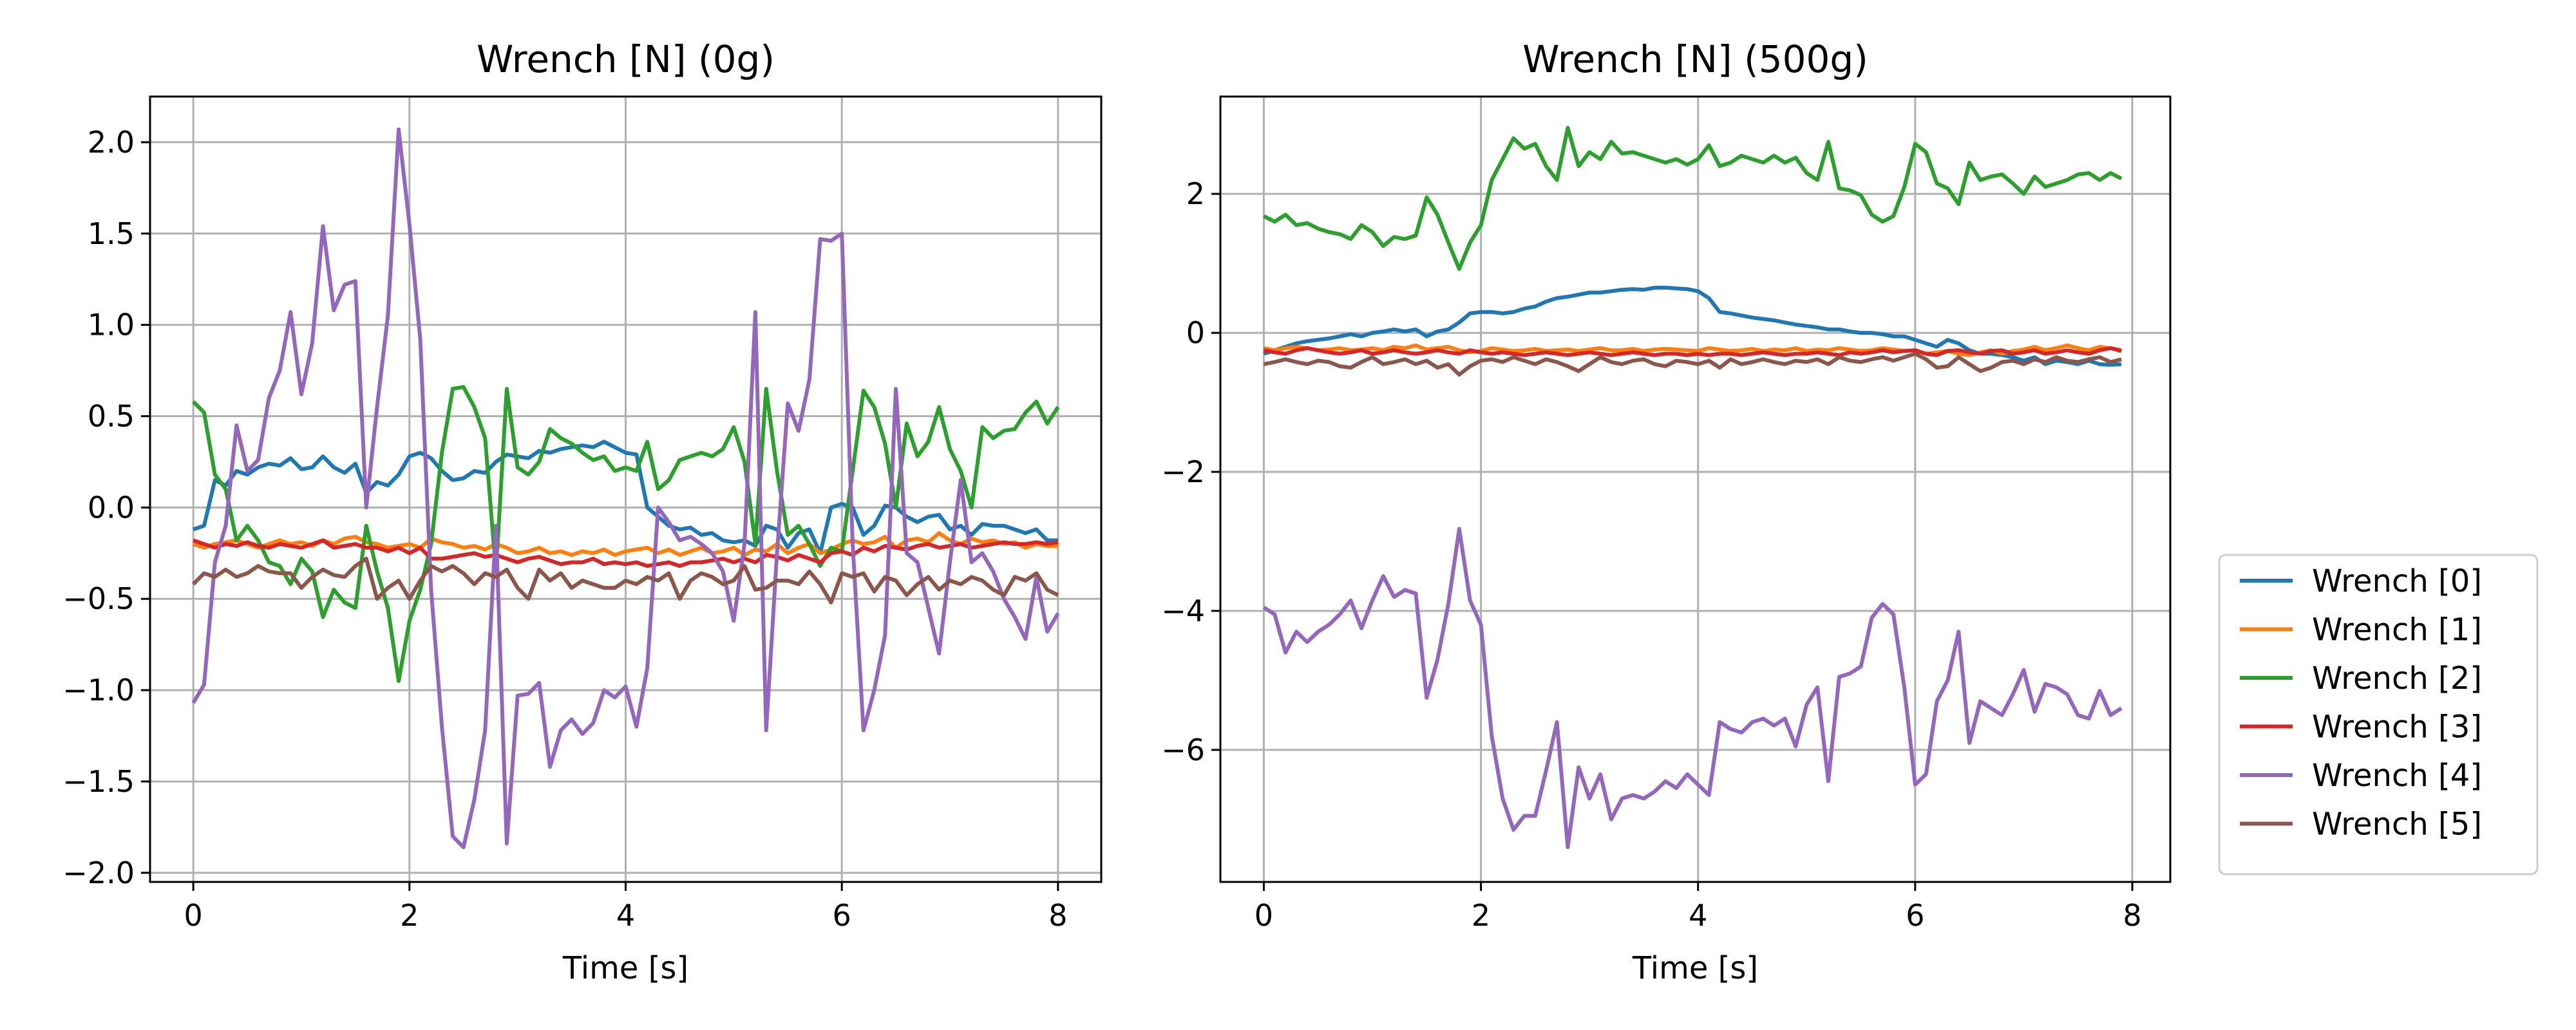  Describe the element at coordinates (2397, 776) in the screenshot. I see `legend-label-wrench-4: Wrench [4]` at that location.